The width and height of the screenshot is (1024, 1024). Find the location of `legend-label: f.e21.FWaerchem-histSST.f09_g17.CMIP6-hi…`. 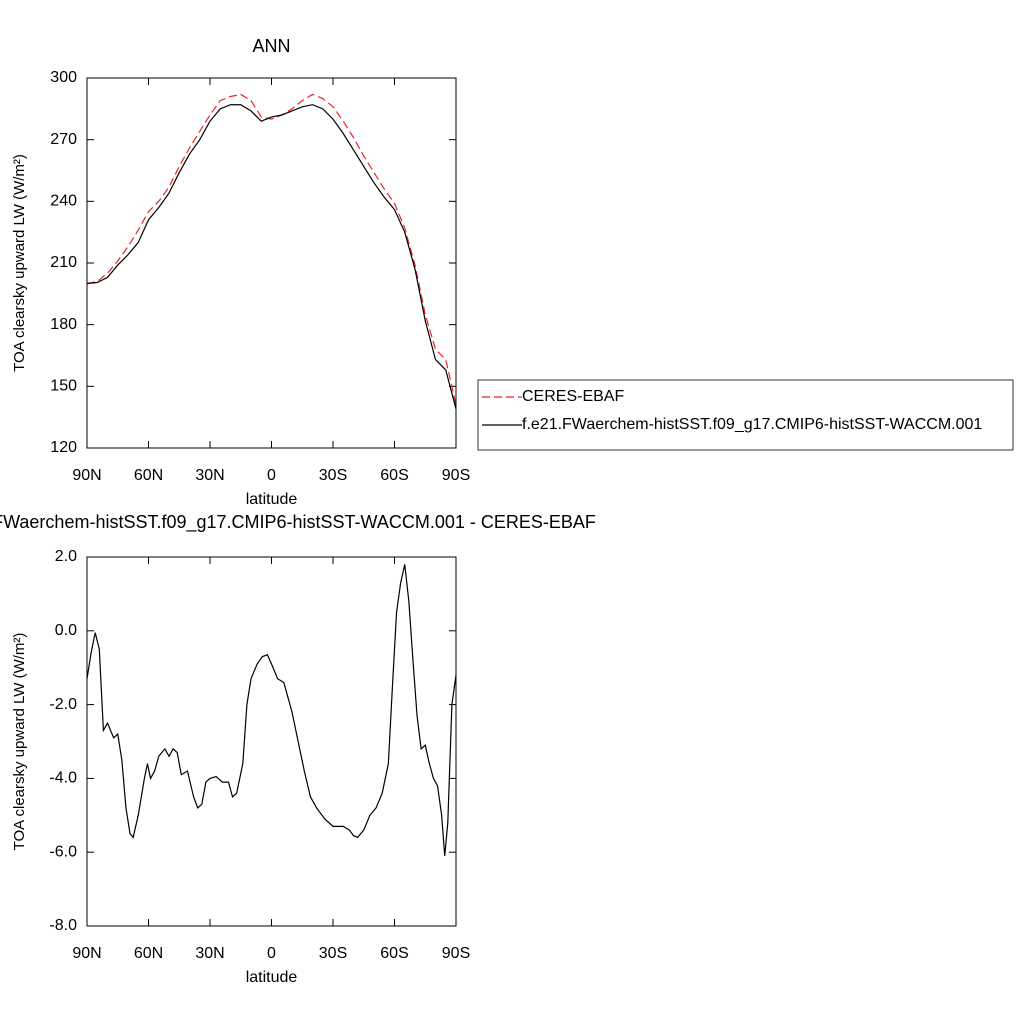

legend-label: f.e21.FWaerchem-histSST.f09_g17.CMIP6-hi… is located at coordinates (752, 424).